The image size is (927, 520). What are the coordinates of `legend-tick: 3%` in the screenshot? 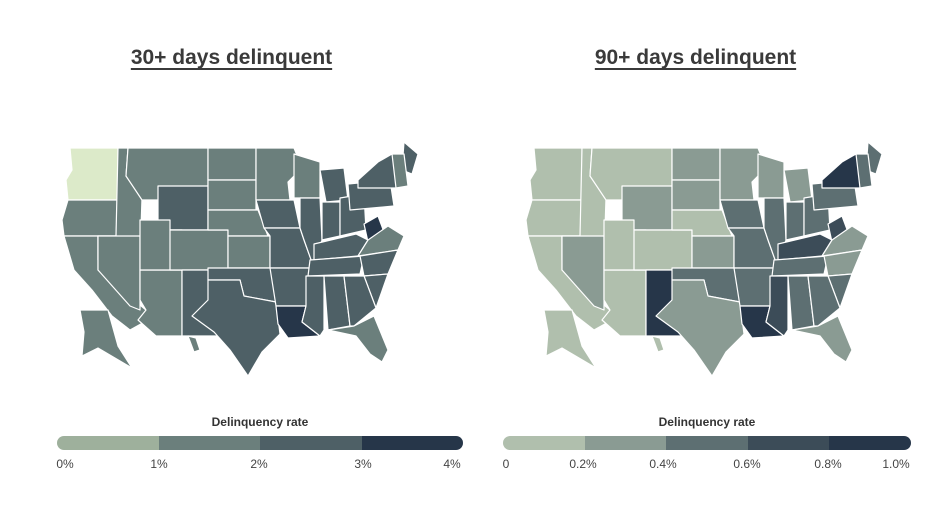 It's located at (363, 464).